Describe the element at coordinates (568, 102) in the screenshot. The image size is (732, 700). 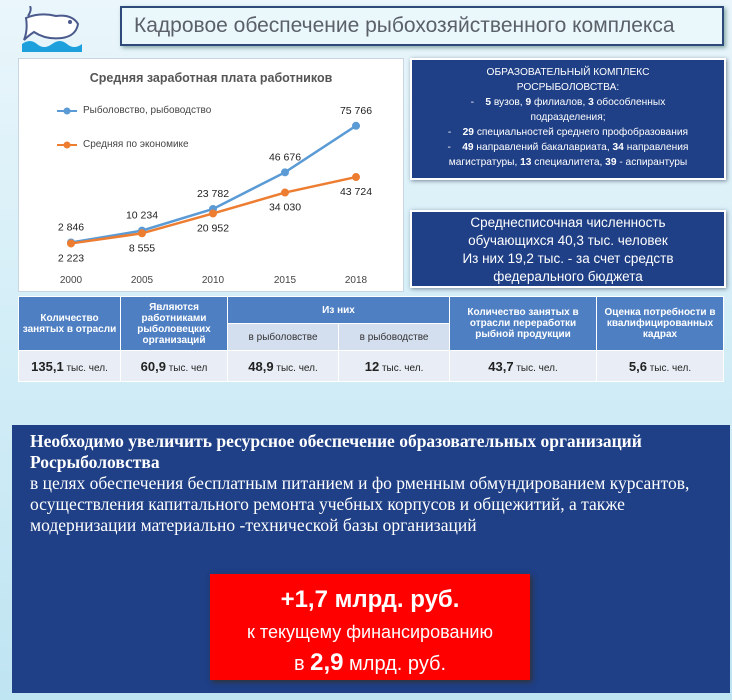
I see `edu-line: - 5 вузов, 9 филиалов, 3 обособленных` at that location.